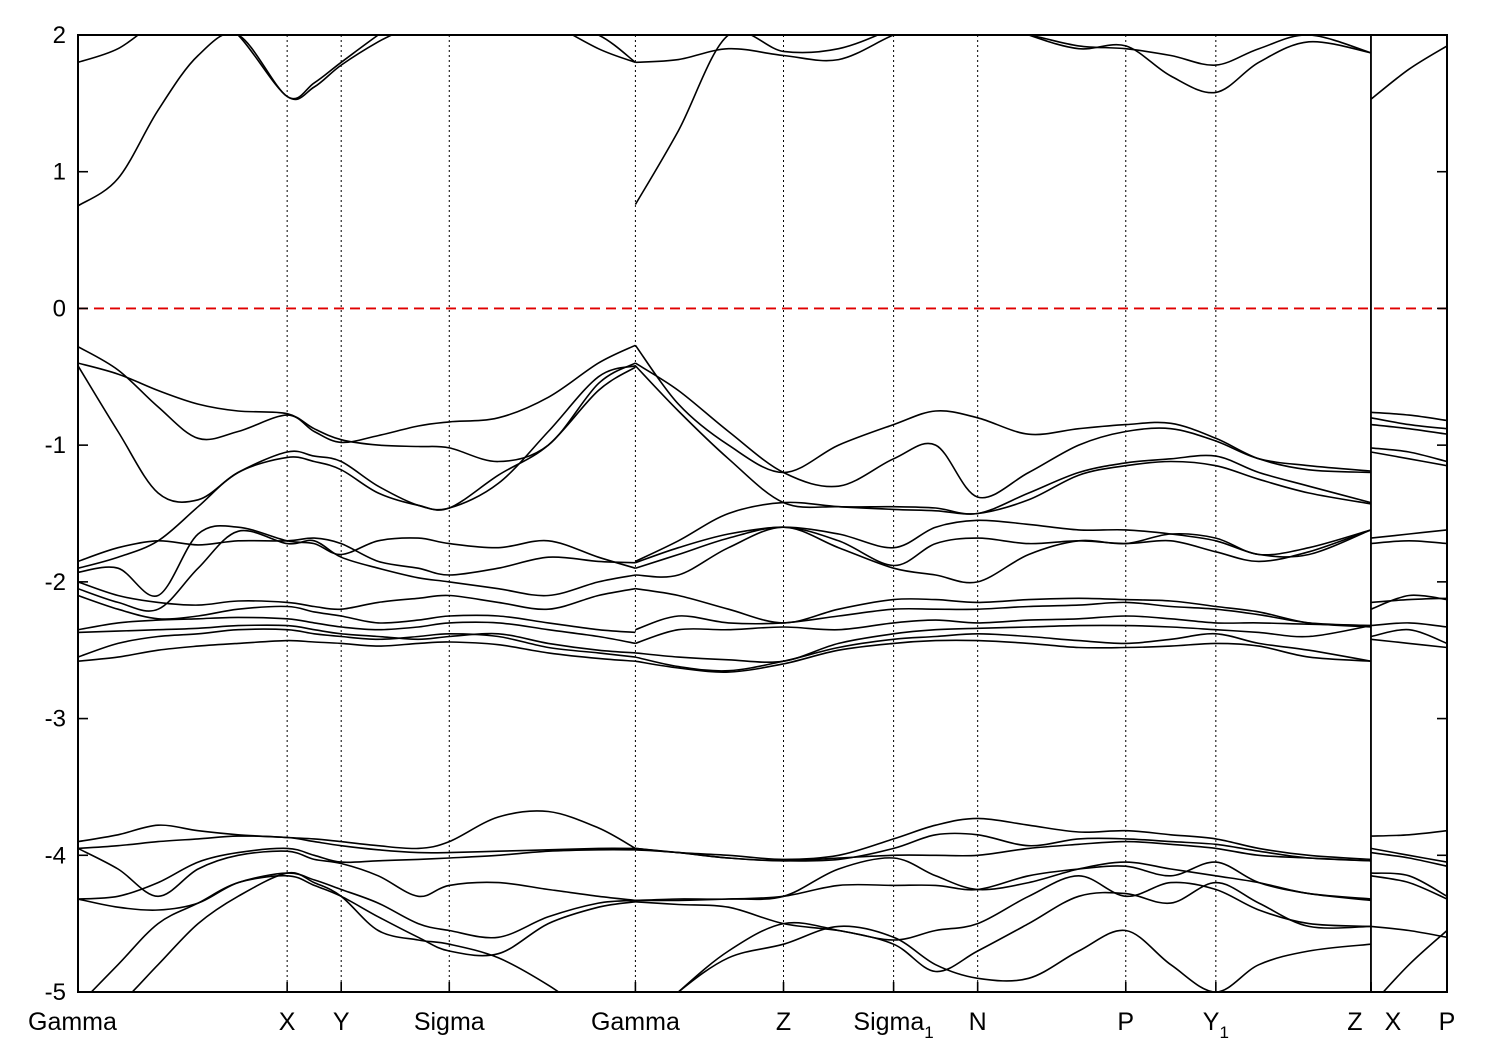 This screenshot has height=1055, width=1500. I want to click on ytick-label-3: -2, so click(55, 582).